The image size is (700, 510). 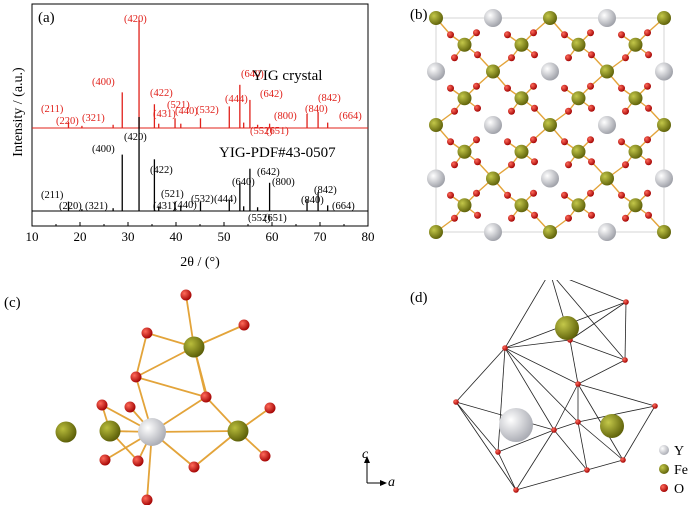 What do you see at coordinates (135, 19) in the screenshot?
I see `peak-label: (420)` at bounding box center [135, 19].